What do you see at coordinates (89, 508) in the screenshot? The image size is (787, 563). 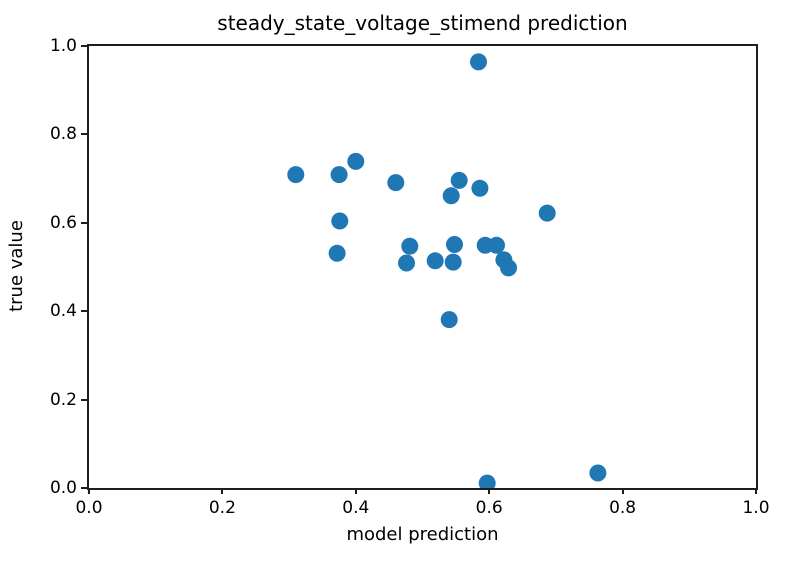 I see `x-tick-label: 0.0` at bounding box center [89, 508].